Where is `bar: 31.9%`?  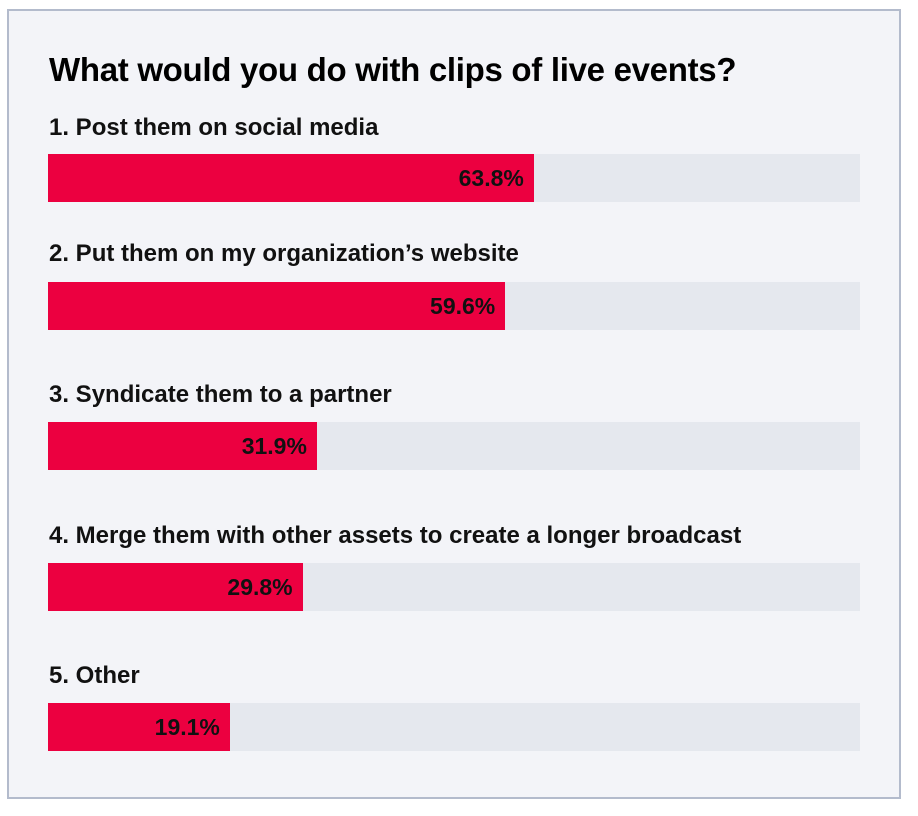
bar: 31.9% is located at coordinates (182, 446).